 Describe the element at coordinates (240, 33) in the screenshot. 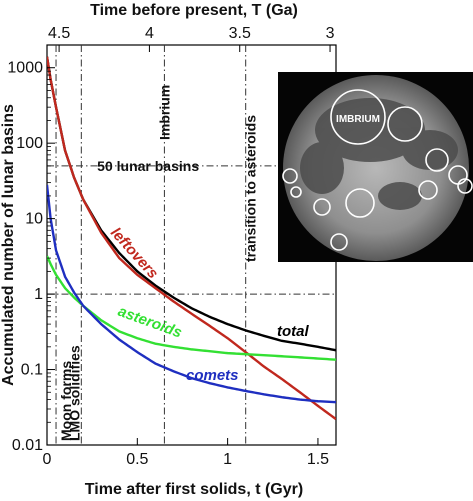

I see `top-tick-label: 3.5` at that location.